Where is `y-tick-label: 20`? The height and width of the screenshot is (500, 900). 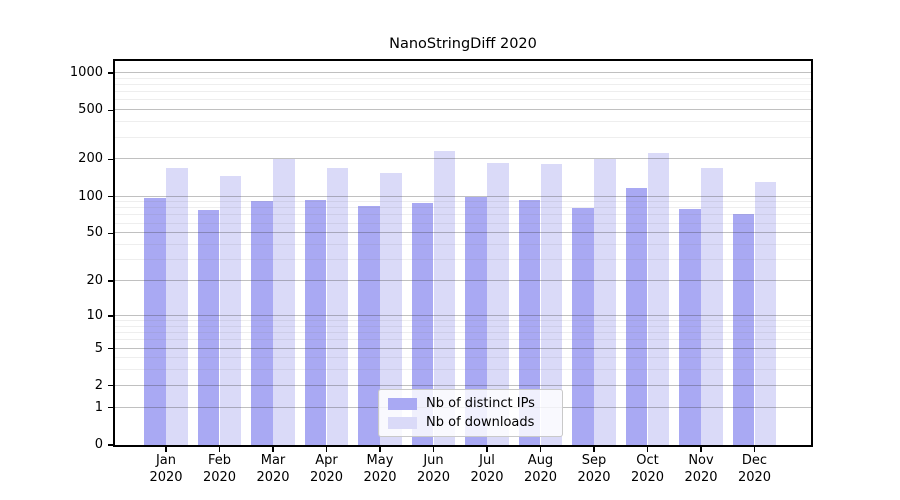 y-tick-label: 20 is located at coordinates (94, 280).